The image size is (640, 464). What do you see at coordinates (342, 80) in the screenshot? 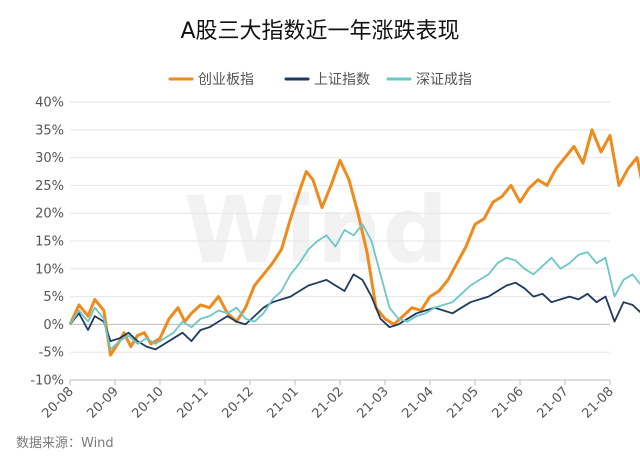
I see `legend-label: 上证指数` at bounding box center [342, 80].